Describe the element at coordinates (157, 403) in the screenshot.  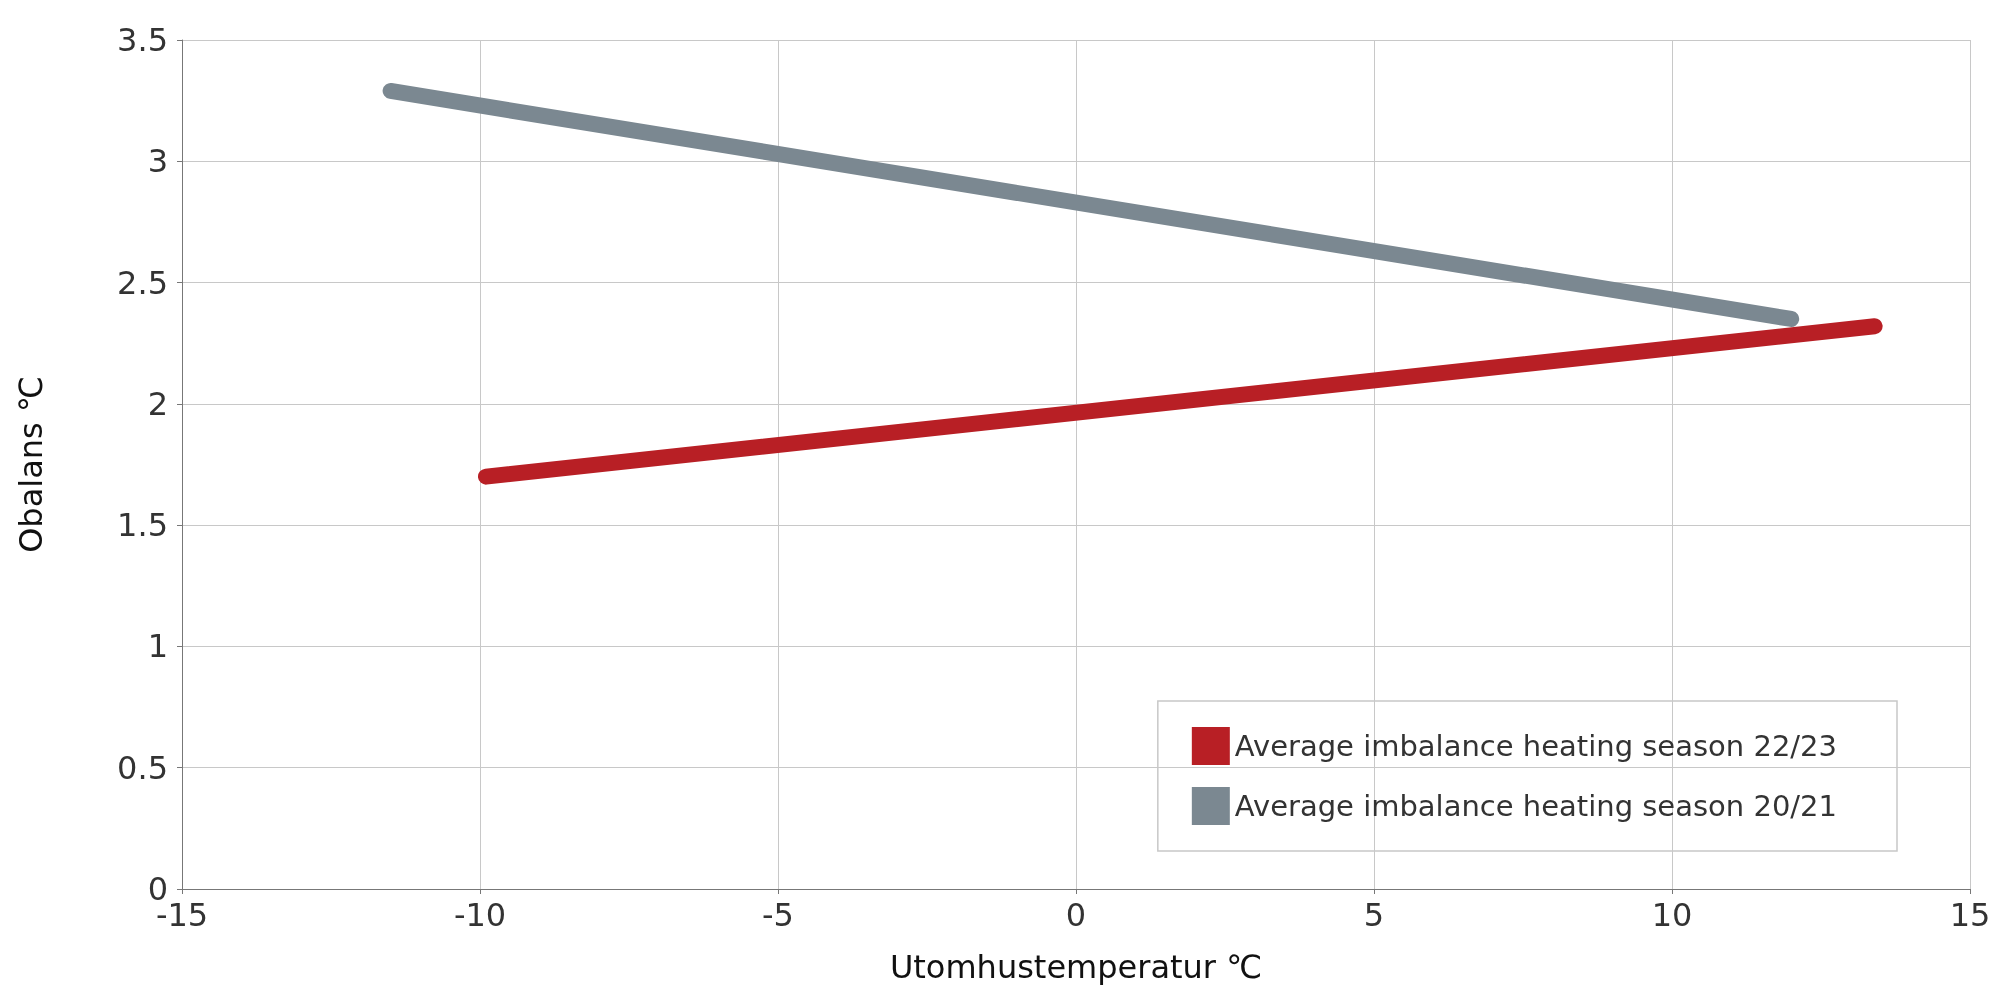
I see `y-tick-label: 2` at that location.